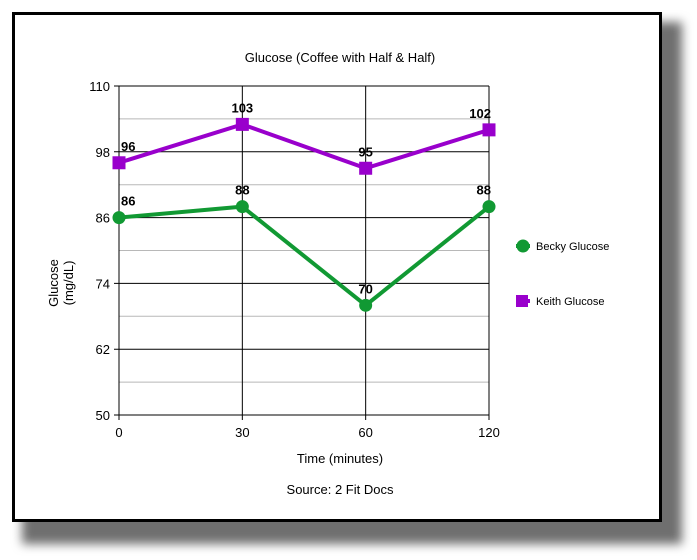  I want to click on y-tick-label: 110, so click(99, 86).